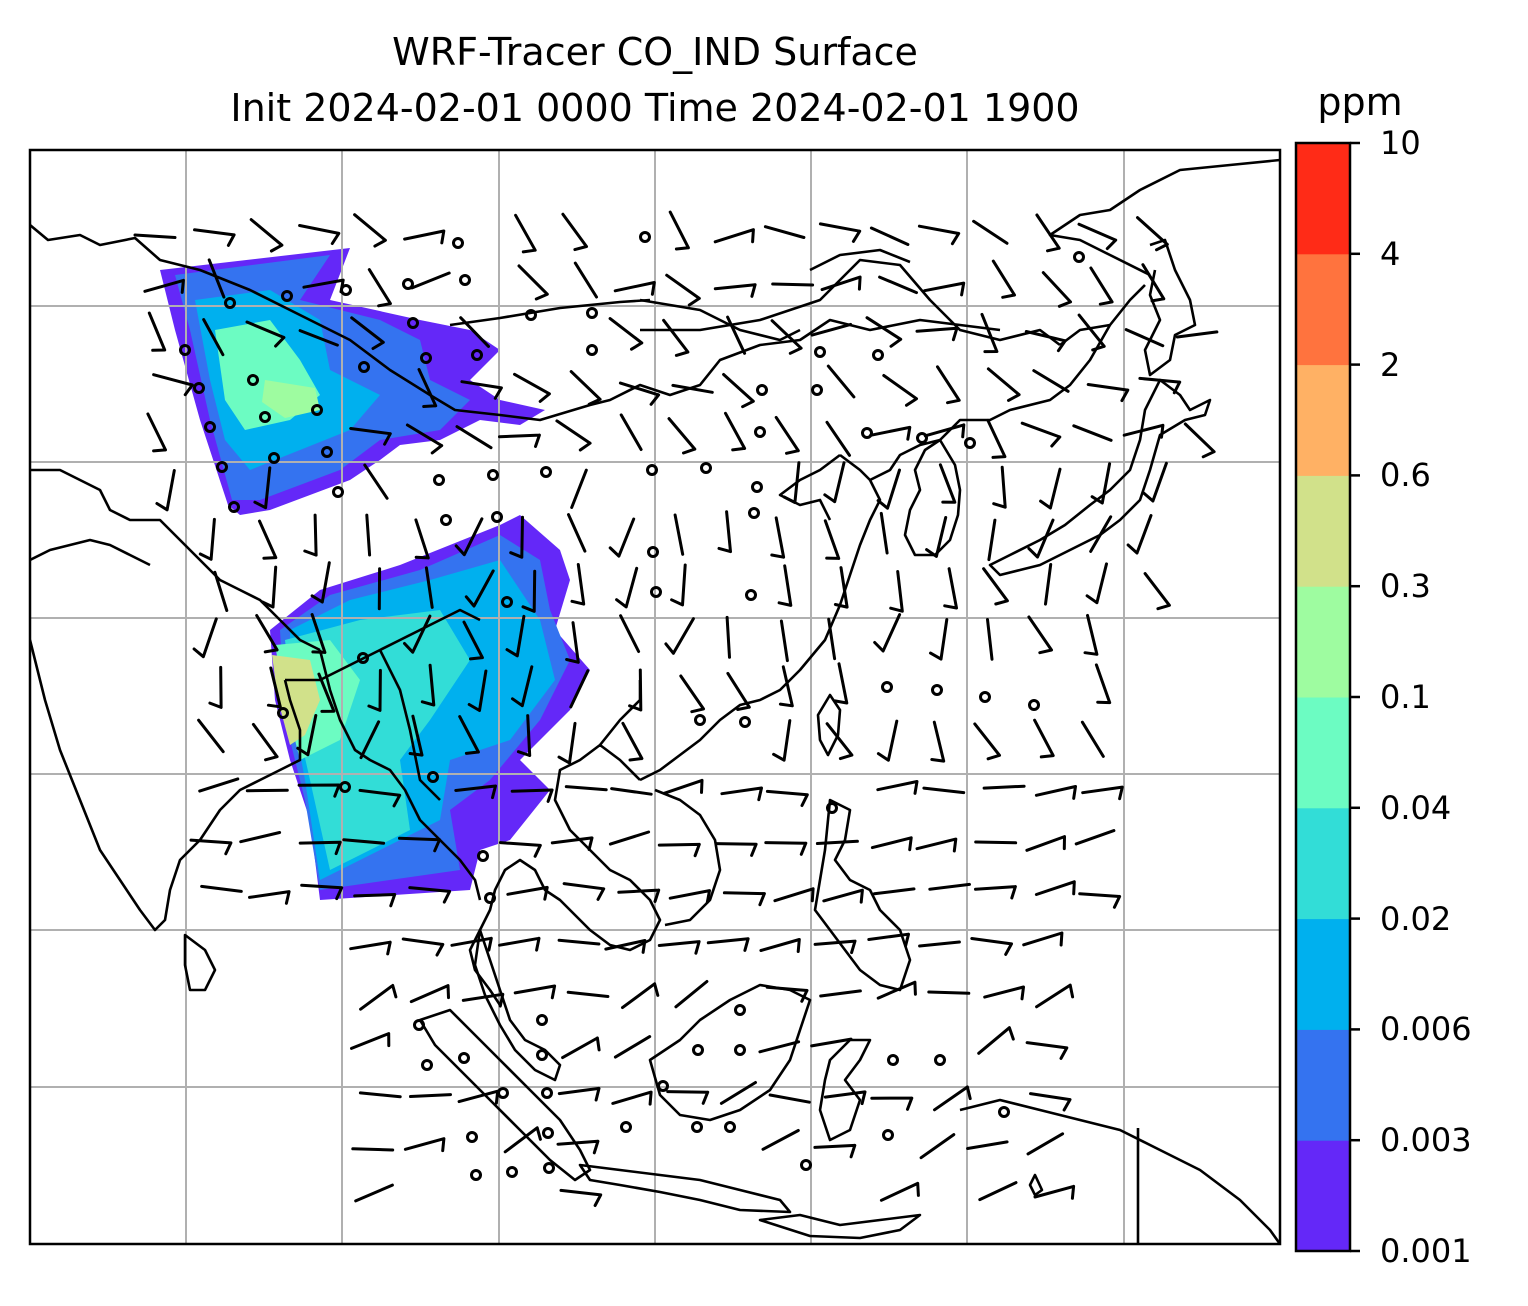 Image resolution: width=1528 pixels, height=1306 pixels. I want to click on tracer-plumes, so click(375, 574).